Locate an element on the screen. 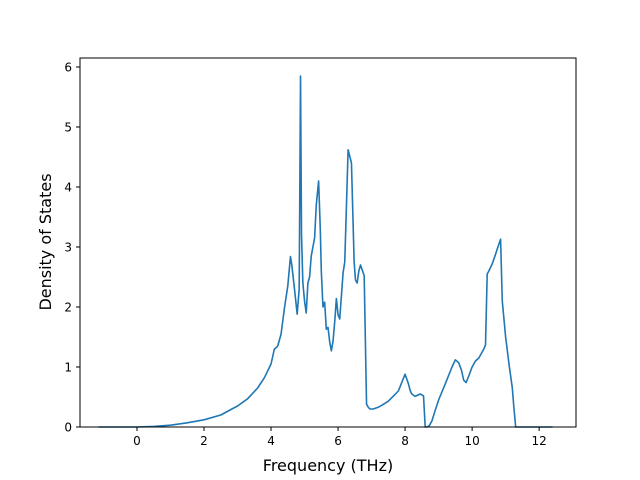 This screenshot has height=480, width=640. x-tick-label: 8 is located at coordinates (405, 441).